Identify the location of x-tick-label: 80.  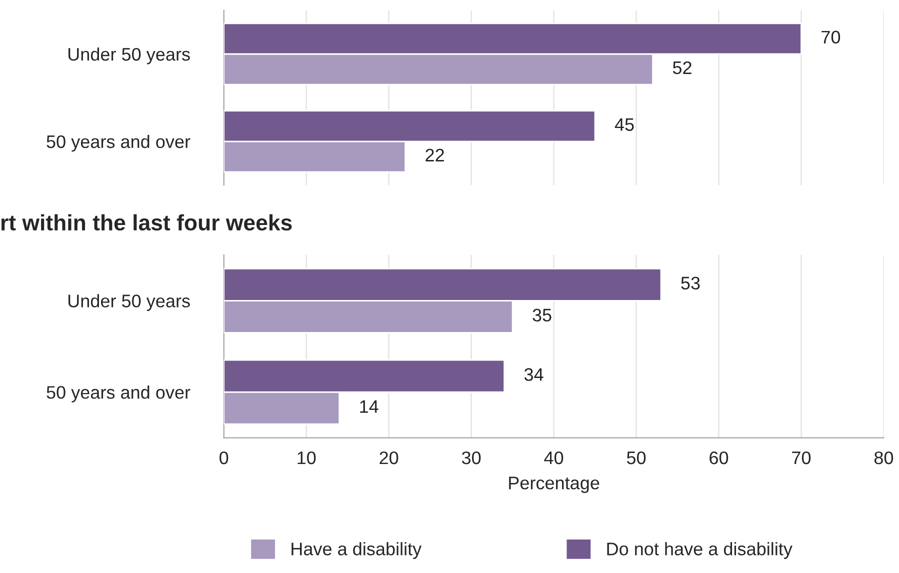
(884, 457).